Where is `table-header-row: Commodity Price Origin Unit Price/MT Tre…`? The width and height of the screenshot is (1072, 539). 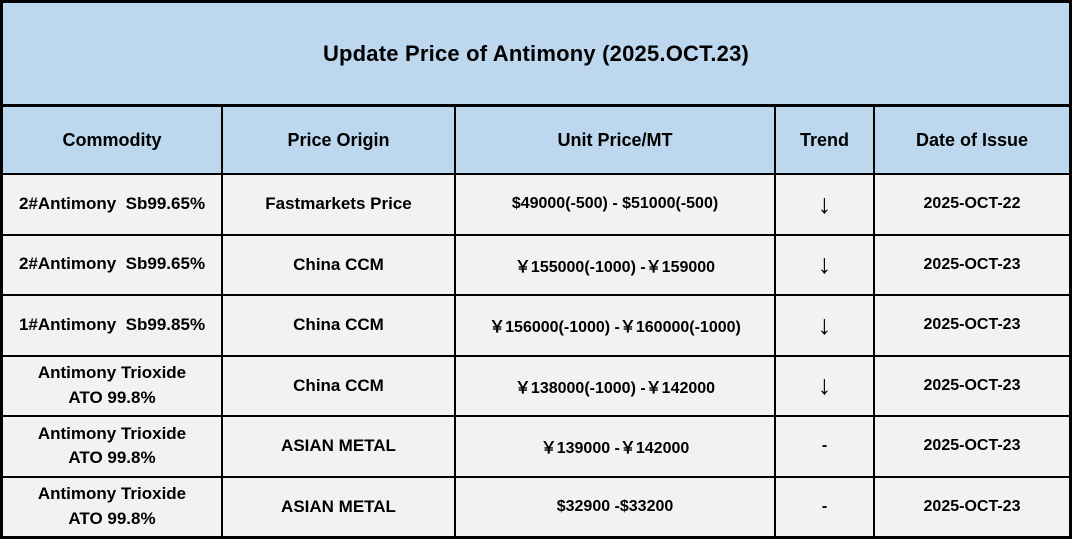
table-header-row: Commodity Price Origin Unit Price/MT Tre… is located at coordinates (536, 141).